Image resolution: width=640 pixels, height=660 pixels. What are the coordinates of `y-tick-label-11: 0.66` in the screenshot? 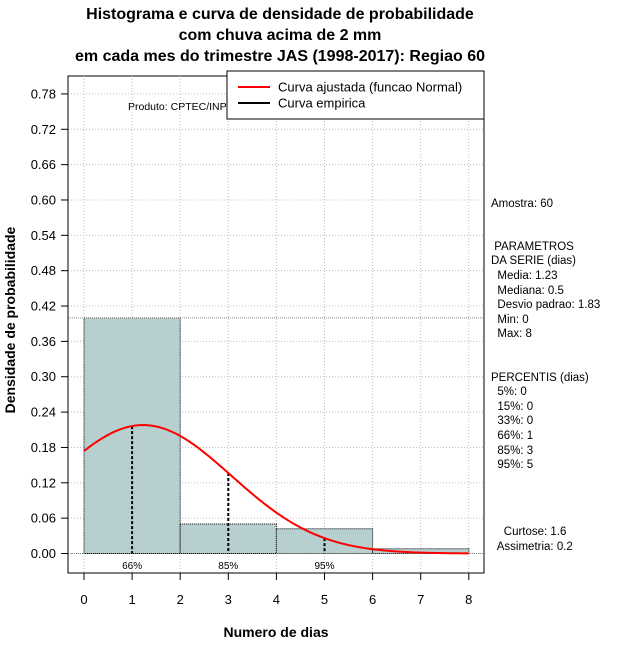 It's located at (43, 164).